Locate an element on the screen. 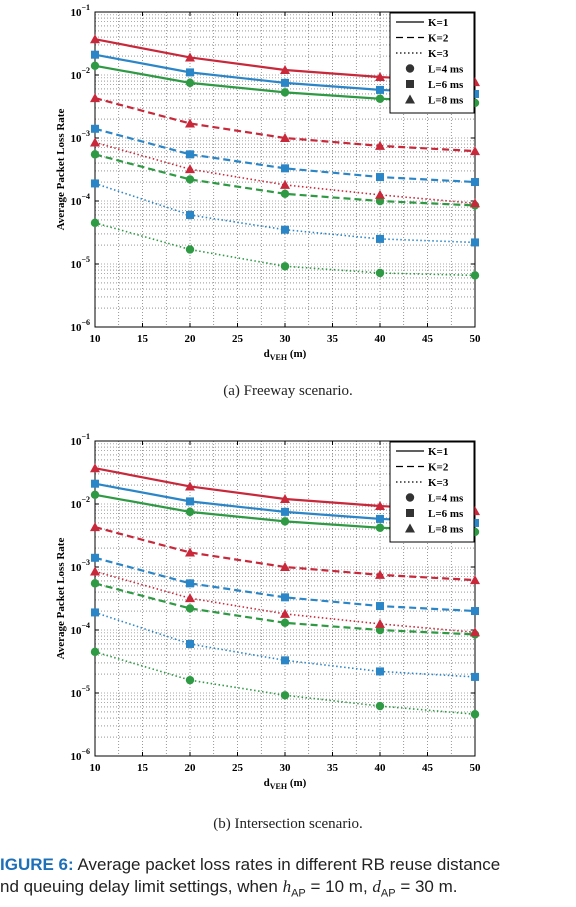 This screenshot has height=907, width=576. legend-entry: L=8 ms is located at coordinates (446, 530).